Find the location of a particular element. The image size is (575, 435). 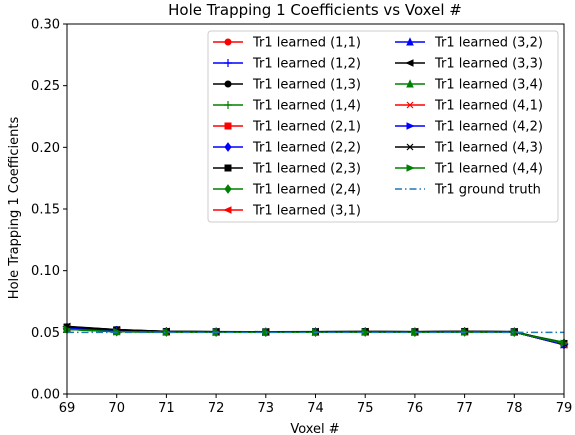

legend-entry: Tr1 learned (1,3) is located at coordinates (287, 85).